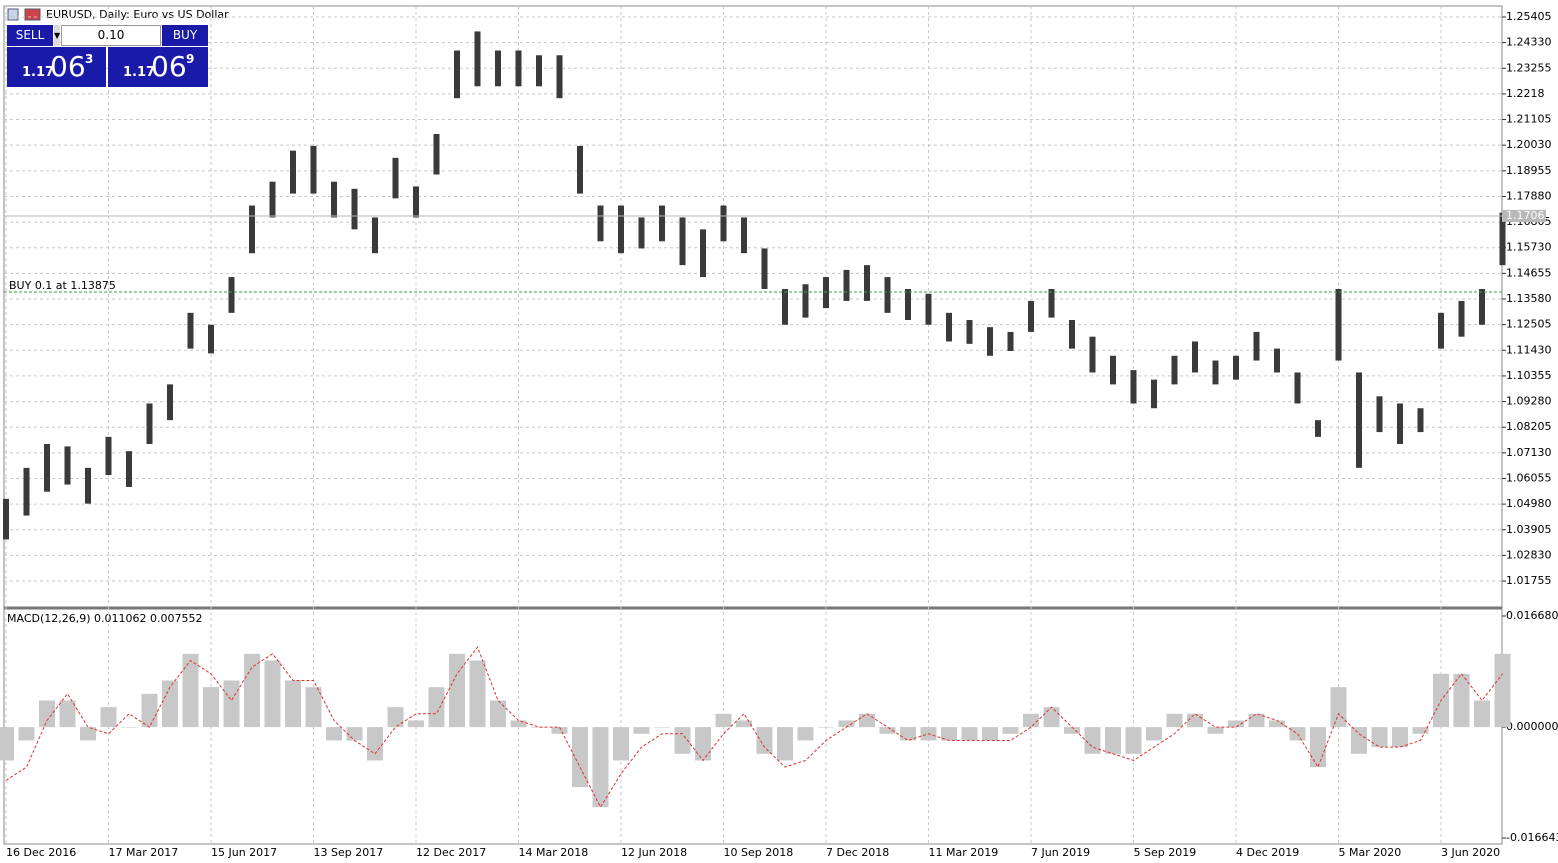 Image resolution: width=1558 pixels, height=863 pixels. I want to click on x-tick-label: 13 Sep 2017, so click(349, 852).